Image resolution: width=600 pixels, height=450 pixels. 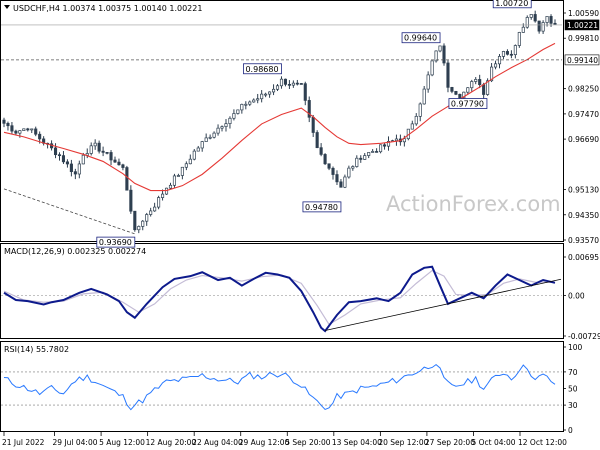 What do you see at coordinates (583, 139) in the screenshot?
I see `price-tick-label: 0.96690` at bounding box center [583, 139].